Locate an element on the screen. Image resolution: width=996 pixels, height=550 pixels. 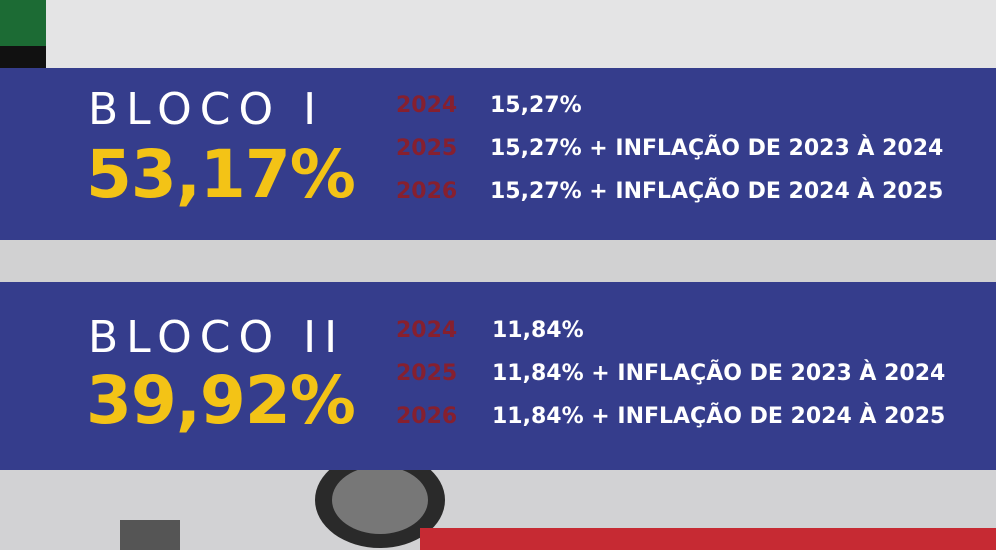
row-text: 11,84% + INFLAÇÃO DE 2024 À 2025 is located at coordinates (719, 416).